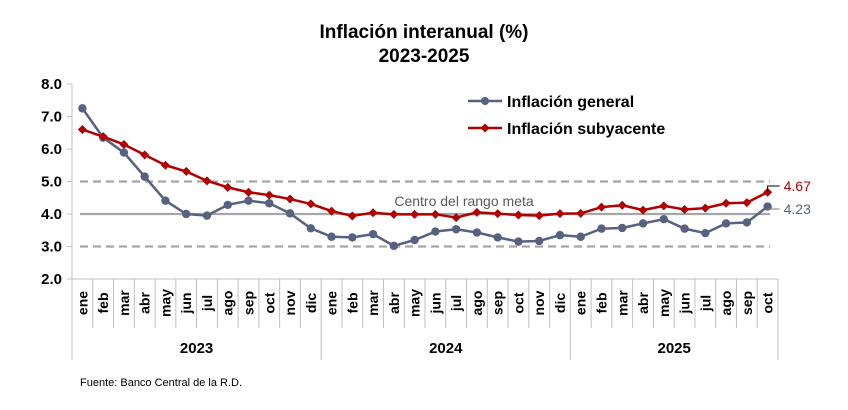  Describe the element at coordinates (51, 247) in the screenshot. I see `y-tick-label: 3.0` at that location.